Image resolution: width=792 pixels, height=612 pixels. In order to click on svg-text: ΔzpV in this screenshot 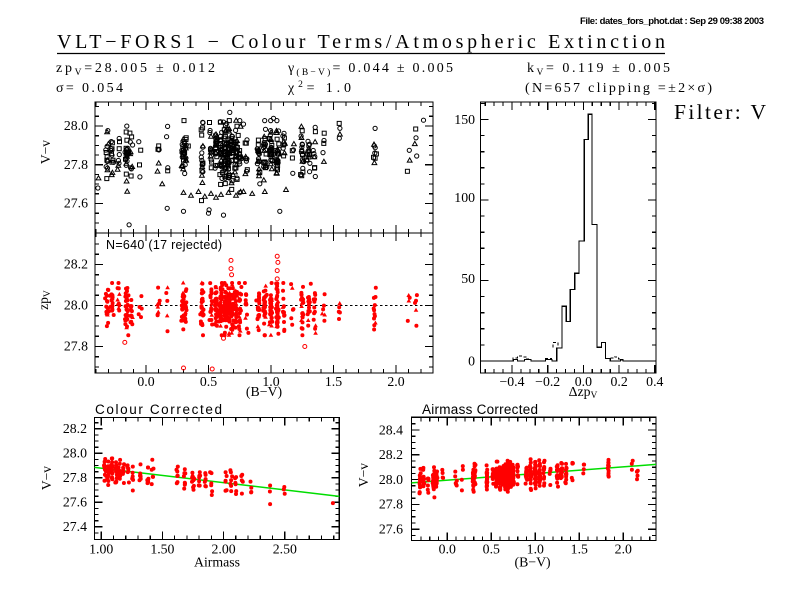, I will do `click(583, 392)`.